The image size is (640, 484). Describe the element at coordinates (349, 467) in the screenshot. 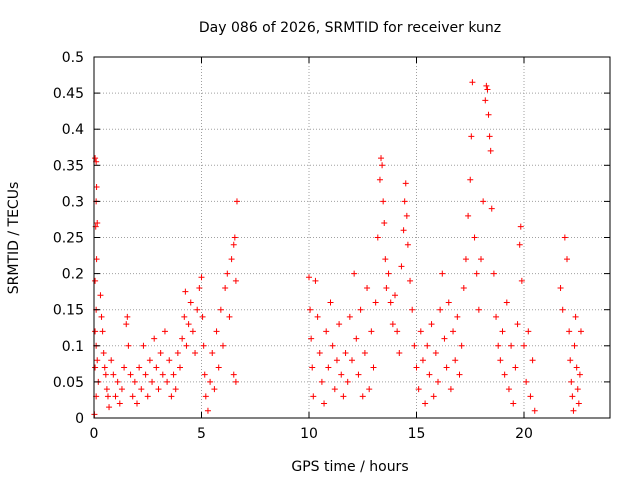

I see `x-axis-label: GPS time / hours` at that location.